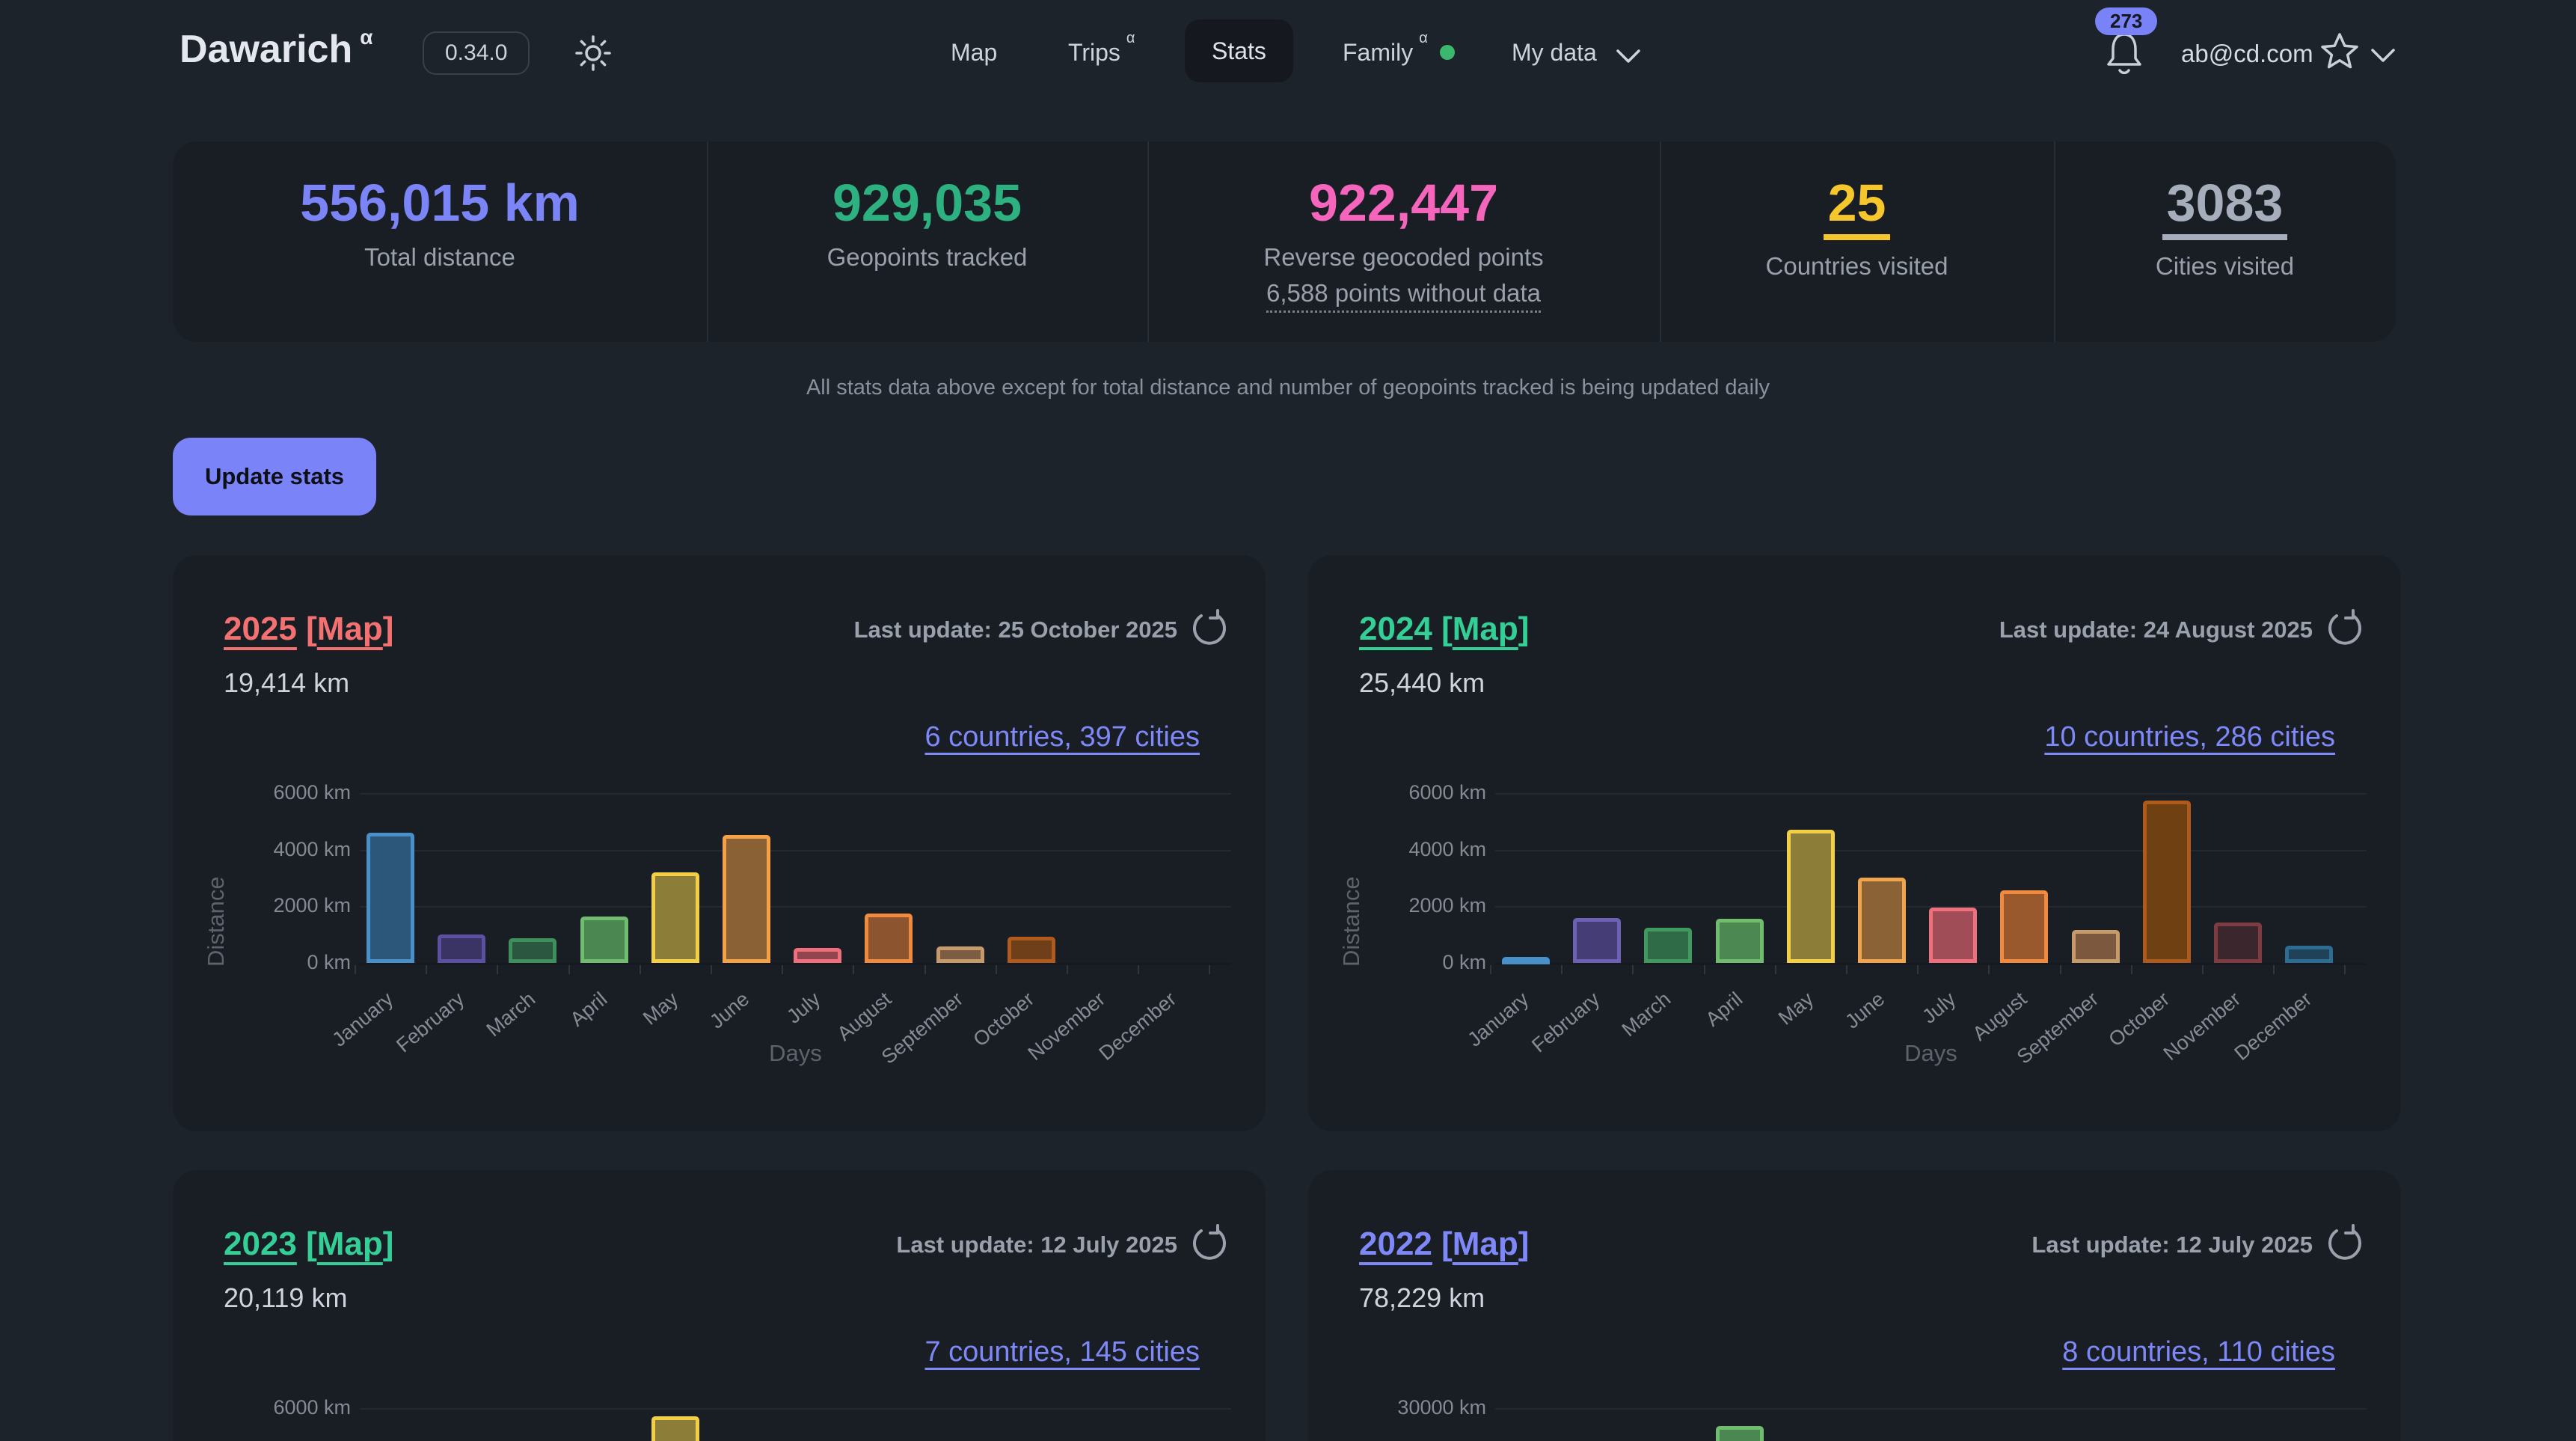 This screenshot has width=2576, height=1441. What do you see at coordinates (2225, 241) in the screenshot?
I see `stat-cities-visited: 3083 Cities visited` at bounding box center [2225, 241].